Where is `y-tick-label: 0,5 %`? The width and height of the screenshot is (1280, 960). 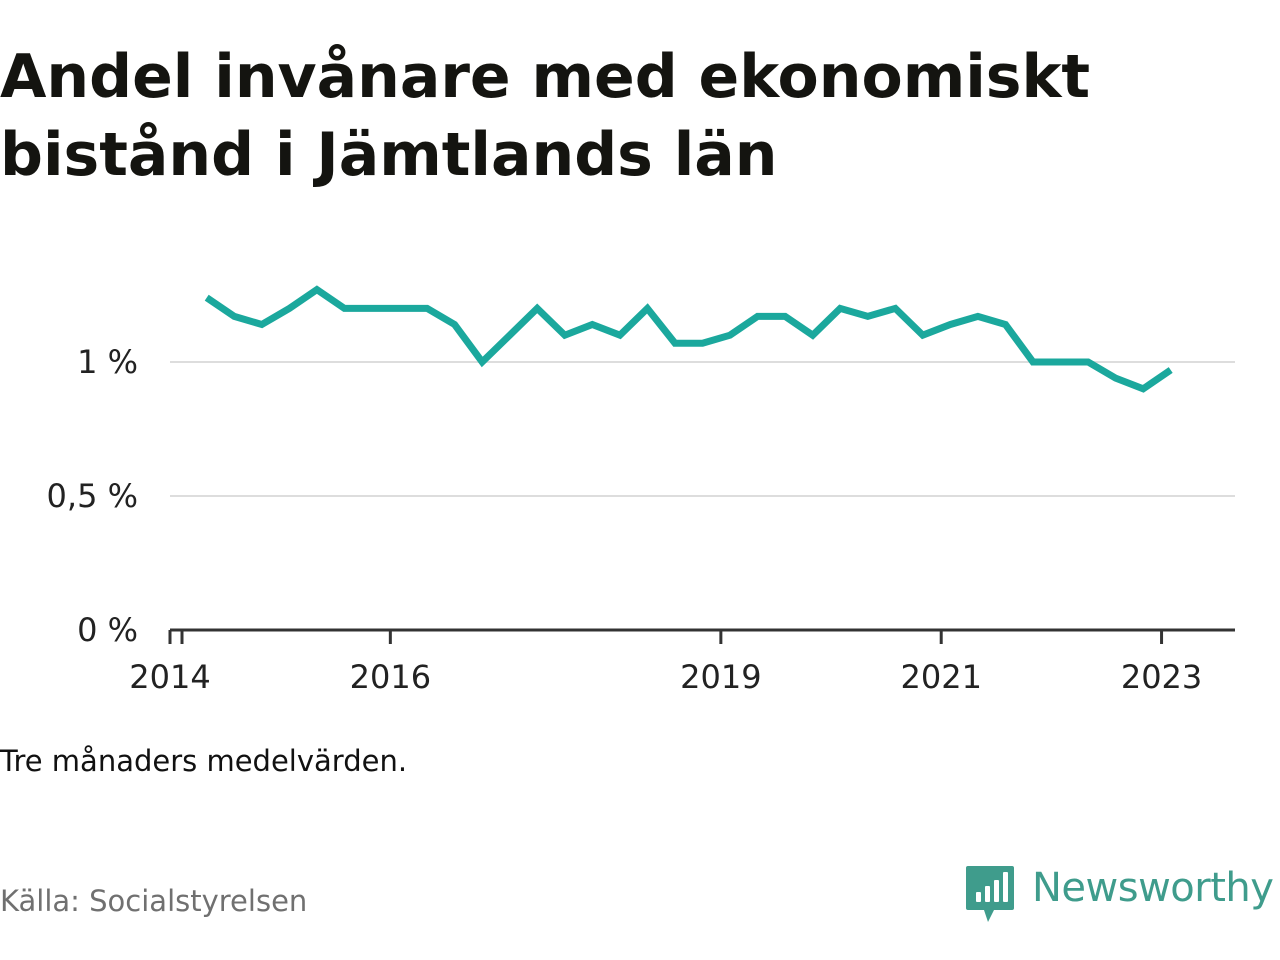
y-tick-label: 0,5 % is located at coordinates (92, 496).